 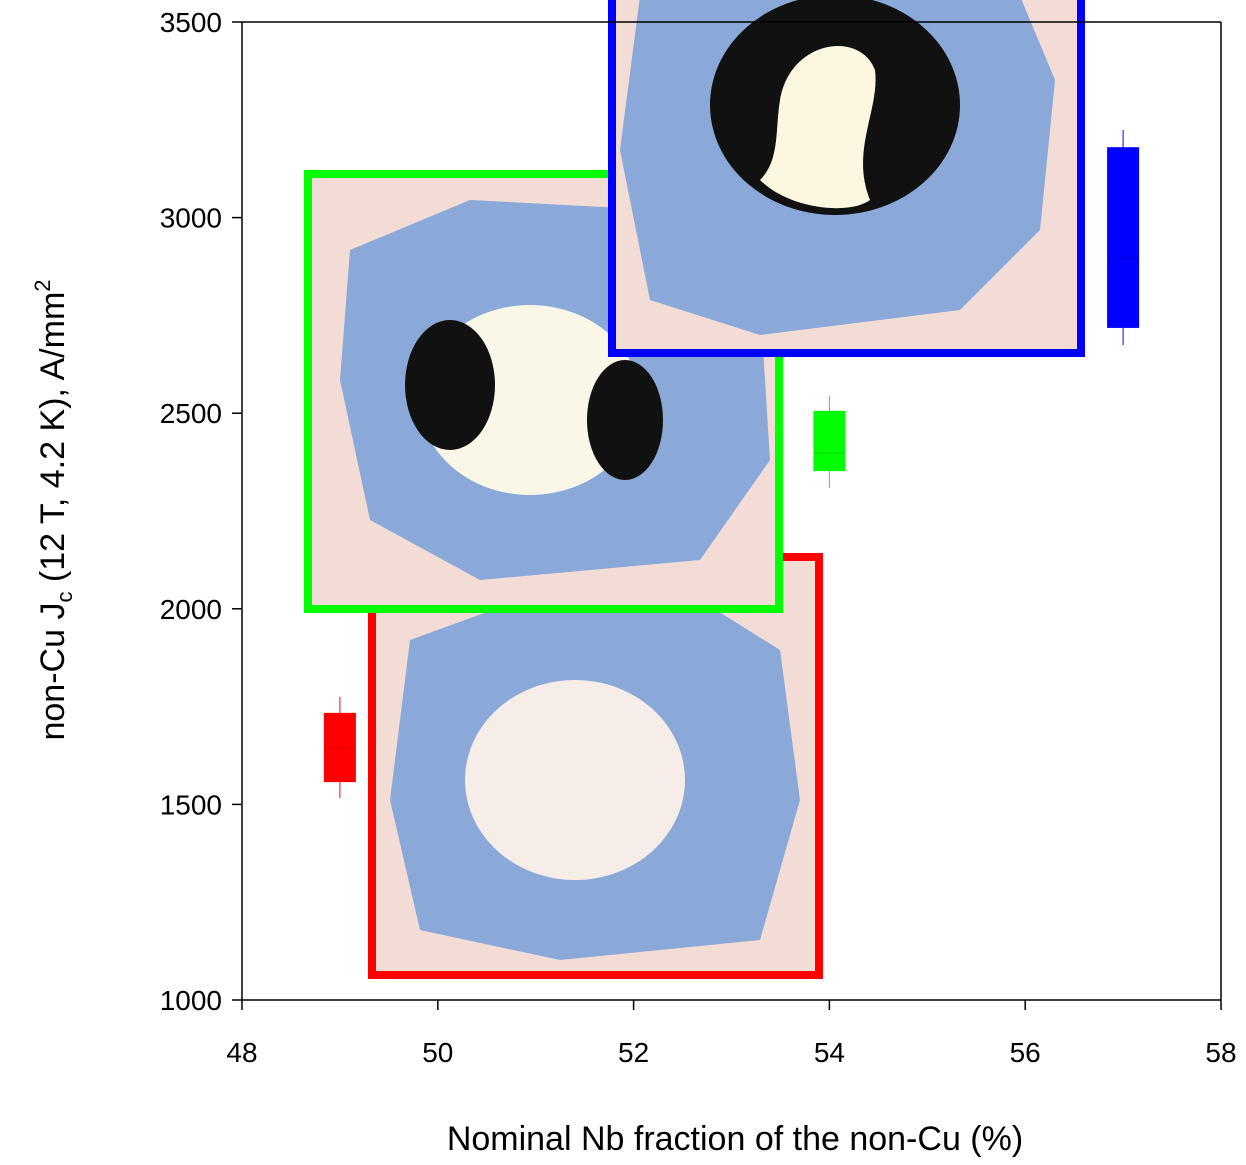 What do you see at coordinates (437, 1052) in the screenshot?
I see `x-tick-label: 50` at bounding box center [437, 1052].